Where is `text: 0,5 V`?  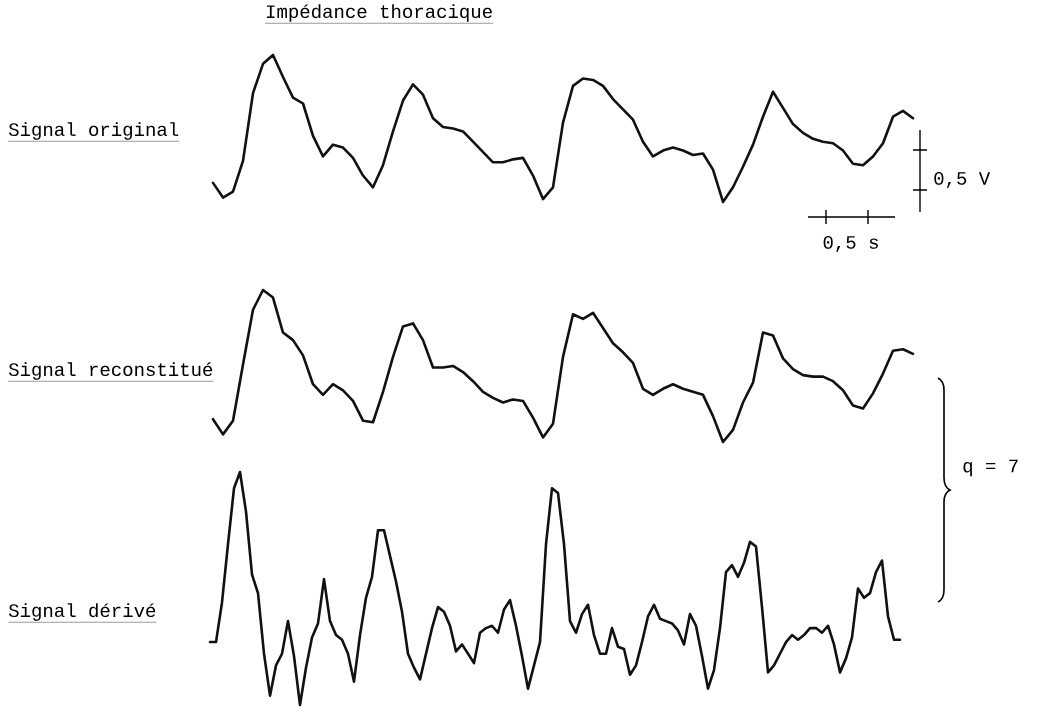
text: 0,5 V is located at coordinates (962, 180).